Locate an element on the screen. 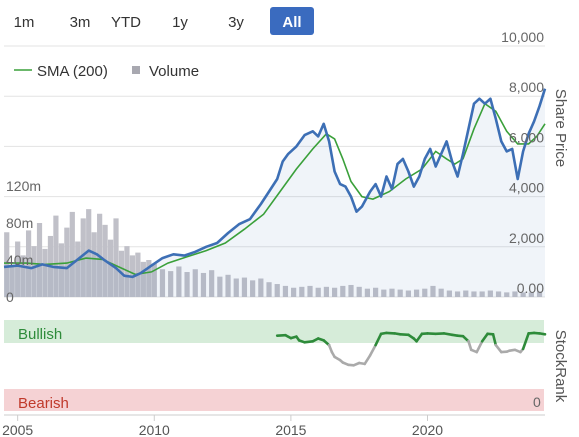 Image resolution: width=579 pixels, height=437 pixels. range-button-3y: 3y is located at coordinates (236, 22).